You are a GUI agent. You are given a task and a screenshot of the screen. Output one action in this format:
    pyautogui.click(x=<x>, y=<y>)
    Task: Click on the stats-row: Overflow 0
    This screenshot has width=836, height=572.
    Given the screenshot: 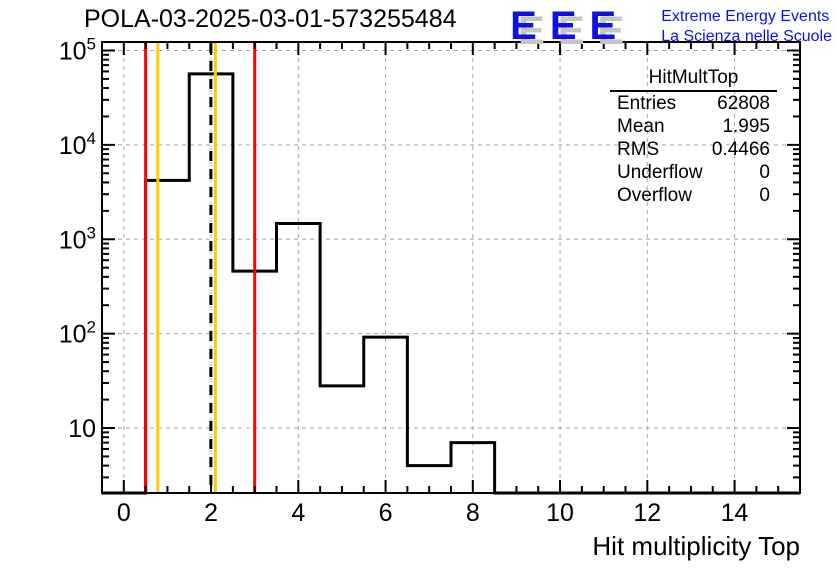 What is the action you would take?
    pyautogui.click(x=693, y=195)
    